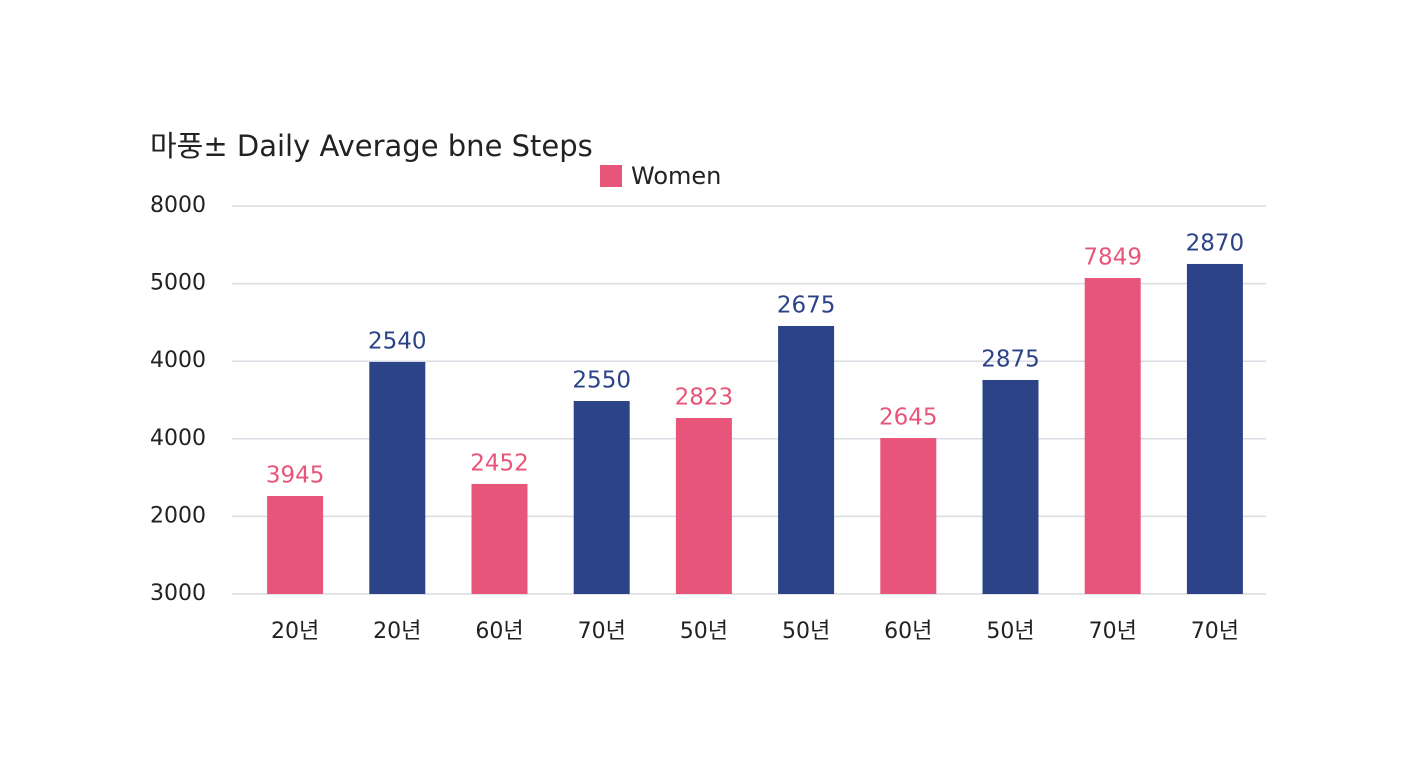 The height and width of the screenshot is (768, 1408). Describe the element at coordinates (397, 341) in the screenshot. I see `bar-label: 2540` at that location.